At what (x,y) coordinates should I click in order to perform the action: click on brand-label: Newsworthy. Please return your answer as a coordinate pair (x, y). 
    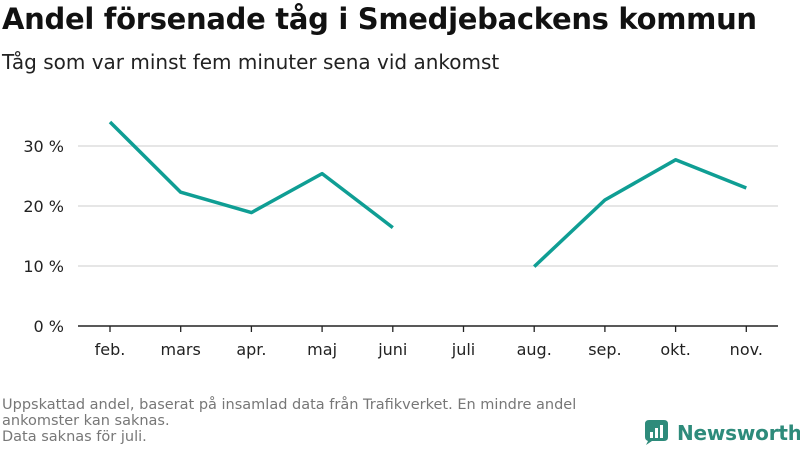
    Looking at the image, I should click on (738, 432).